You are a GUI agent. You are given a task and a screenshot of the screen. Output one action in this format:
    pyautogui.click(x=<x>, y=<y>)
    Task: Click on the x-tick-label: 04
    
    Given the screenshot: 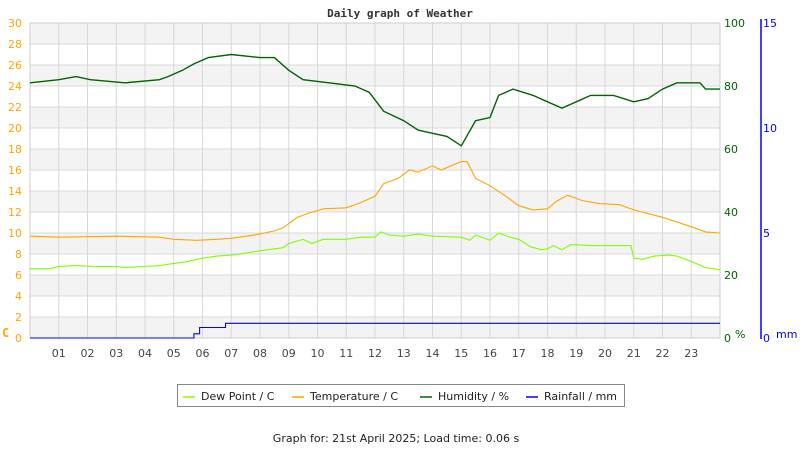 What is the action you would take?
    pyautogui.click(x=145, y=353)
    